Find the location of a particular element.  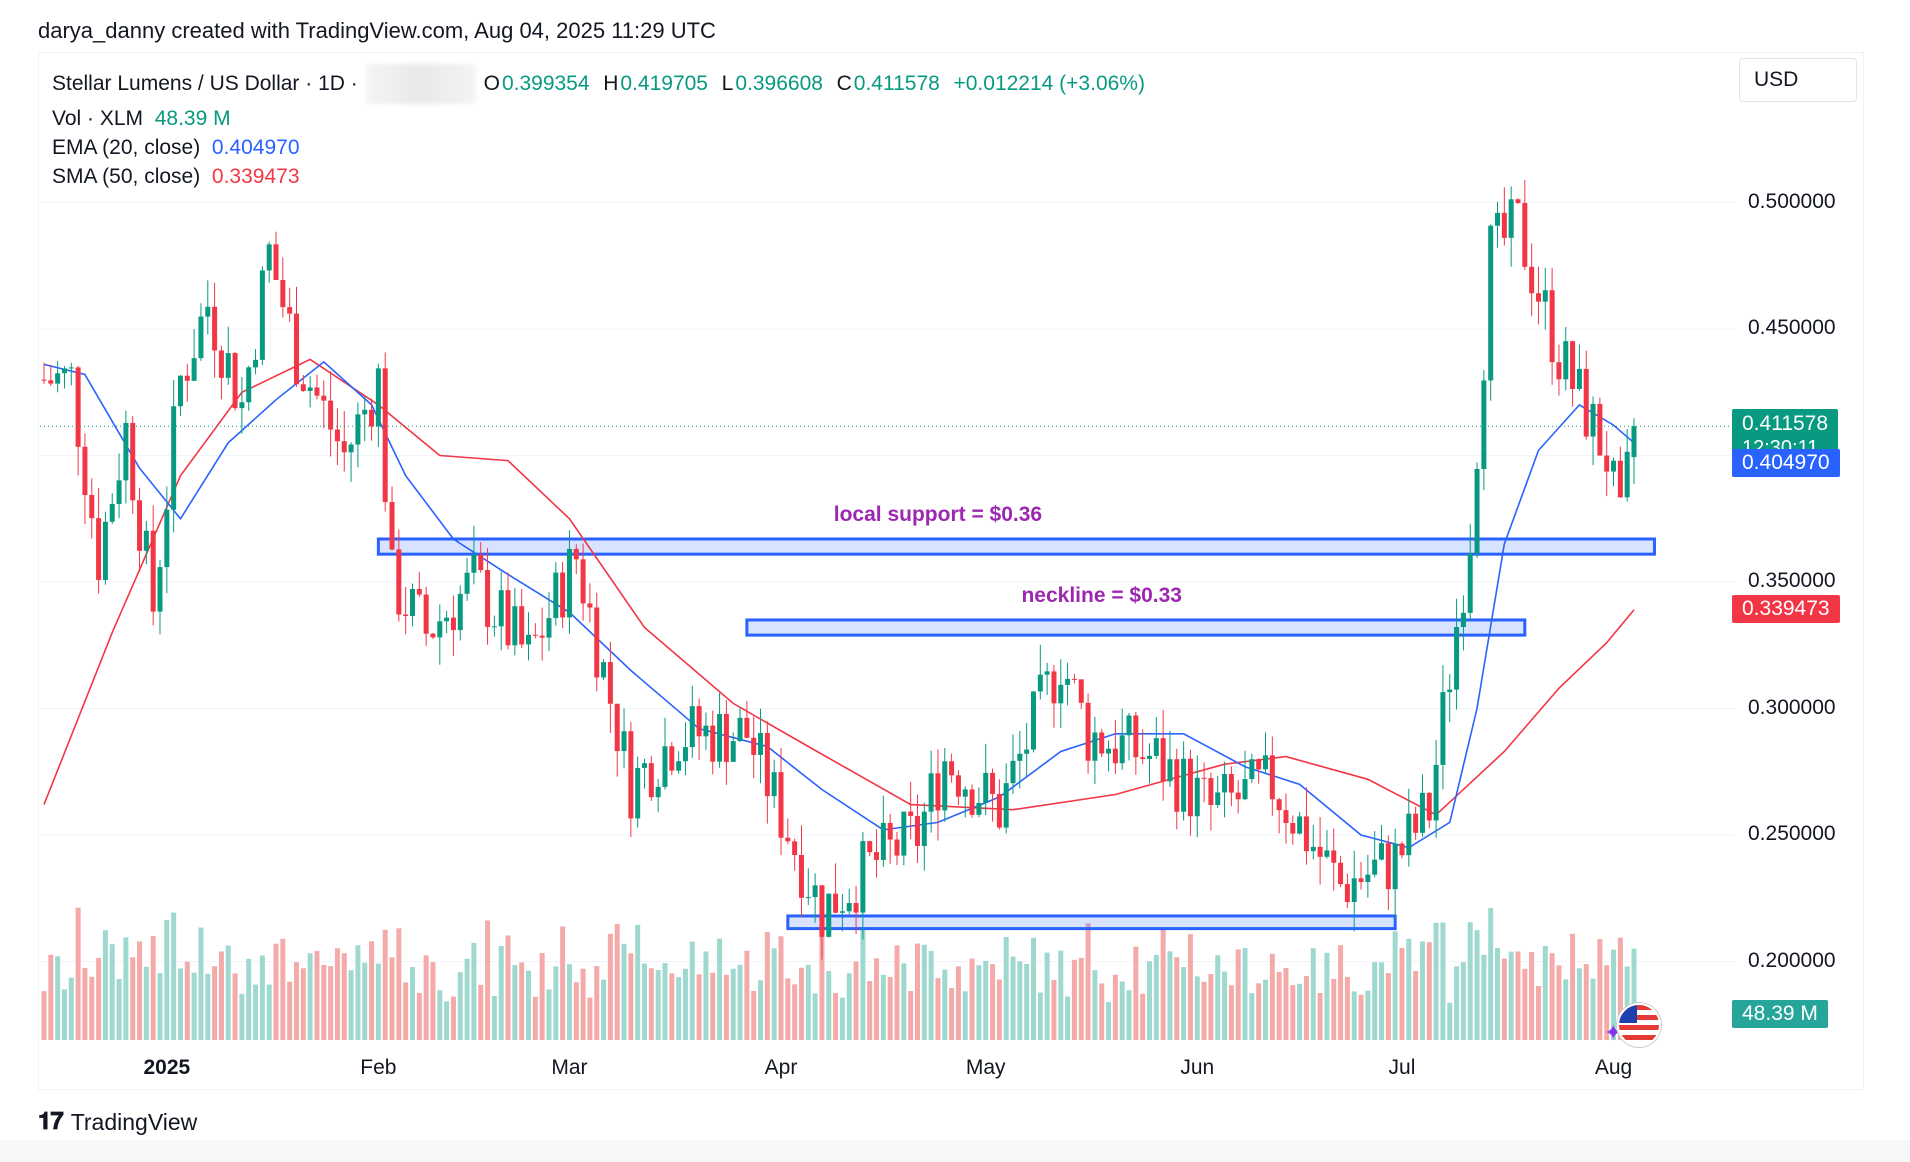

price-tick-label: 0.350000 is located at coordinates (1792, 580).